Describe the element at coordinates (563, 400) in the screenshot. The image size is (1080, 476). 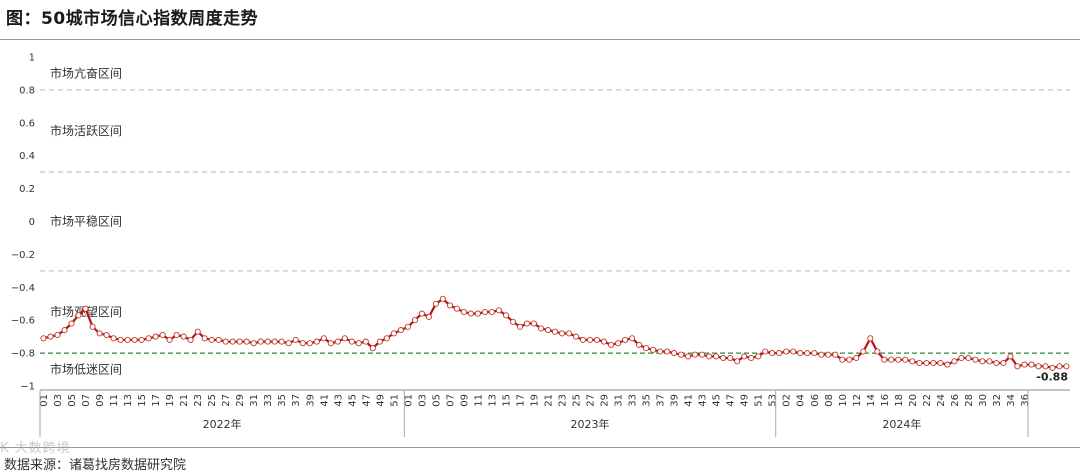
I see `x-tick-label: 23` at that location.